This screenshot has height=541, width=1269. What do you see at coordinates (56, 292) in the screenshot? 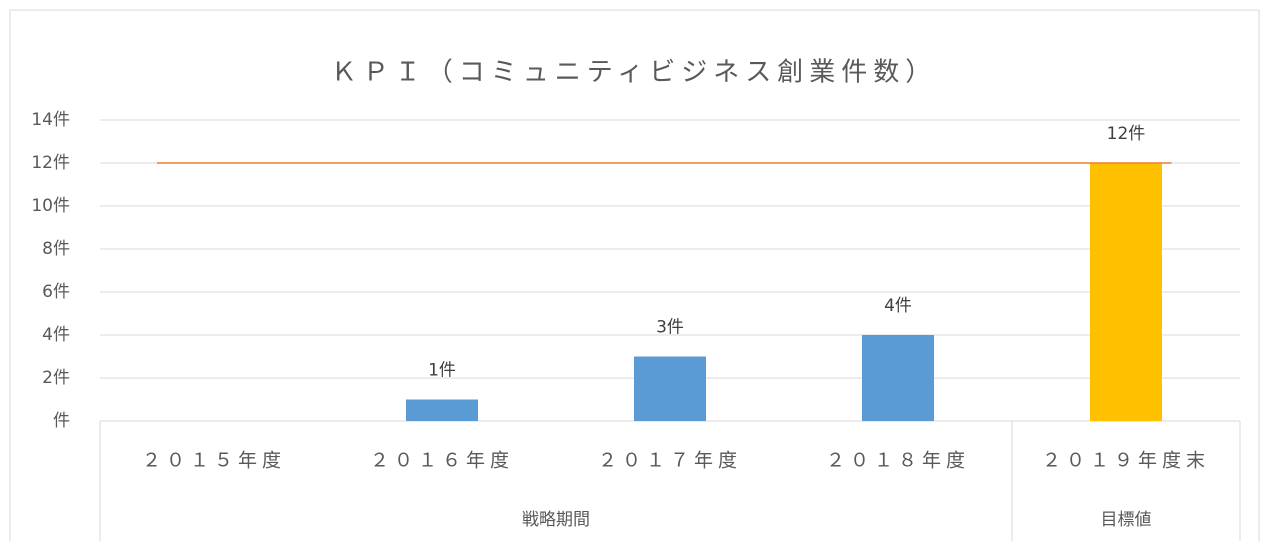
I see `y-tick-label: 6件` at bounding box center [56, 292].